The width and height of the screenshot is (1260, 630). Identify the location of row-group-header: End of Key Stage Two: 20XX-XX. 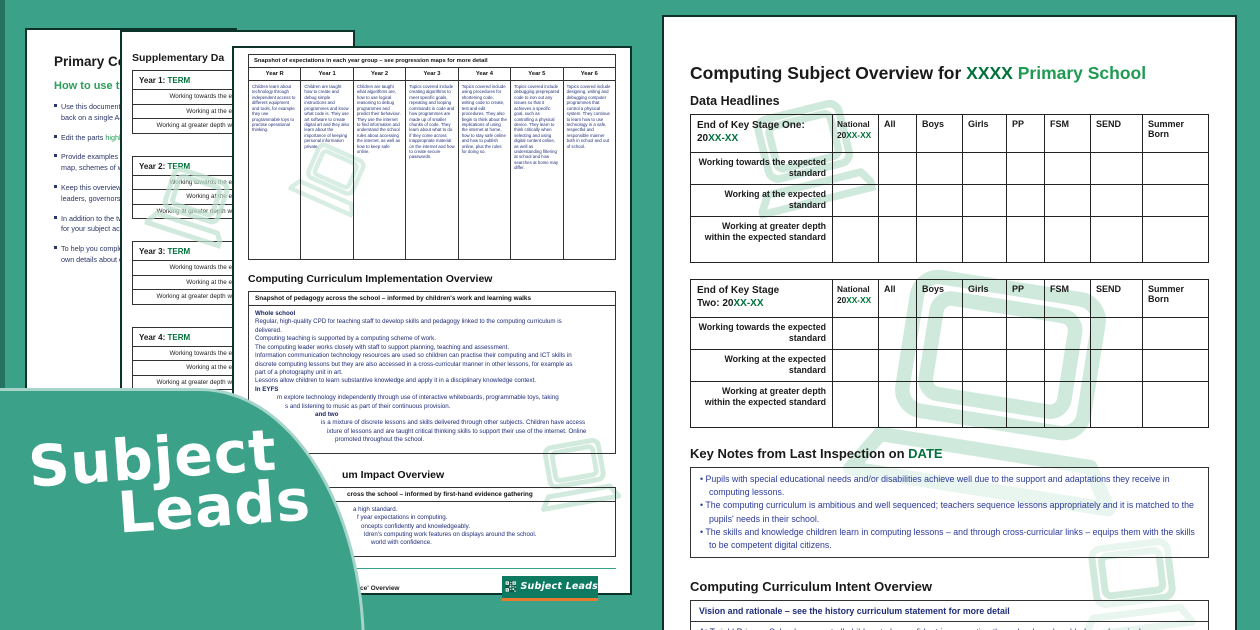
(762, 299).